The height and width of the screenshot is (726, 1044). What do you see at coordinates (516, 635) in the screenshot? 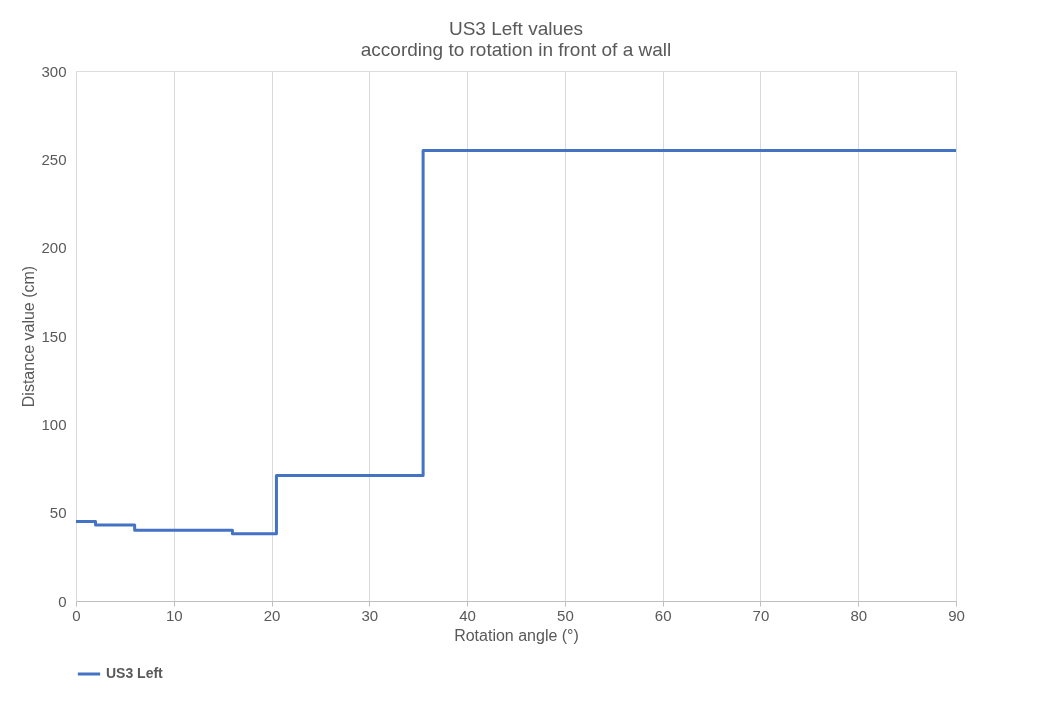
I see `x-axis-title: Rotation angle (°)` at bounding box center [516, 635].